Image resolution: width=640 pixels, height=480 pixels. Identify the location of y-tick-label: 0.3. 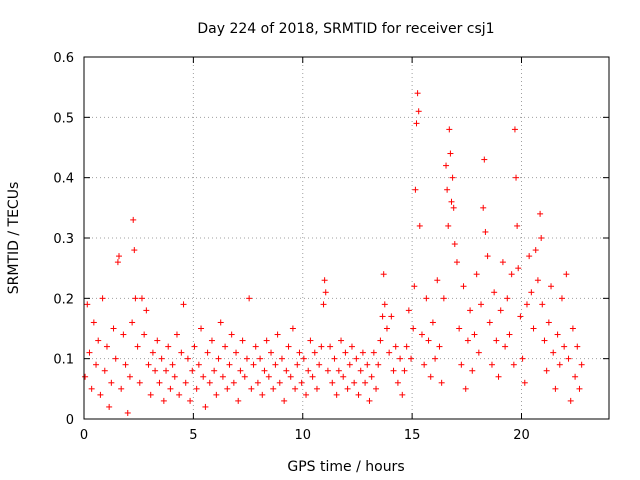
(63, 239).